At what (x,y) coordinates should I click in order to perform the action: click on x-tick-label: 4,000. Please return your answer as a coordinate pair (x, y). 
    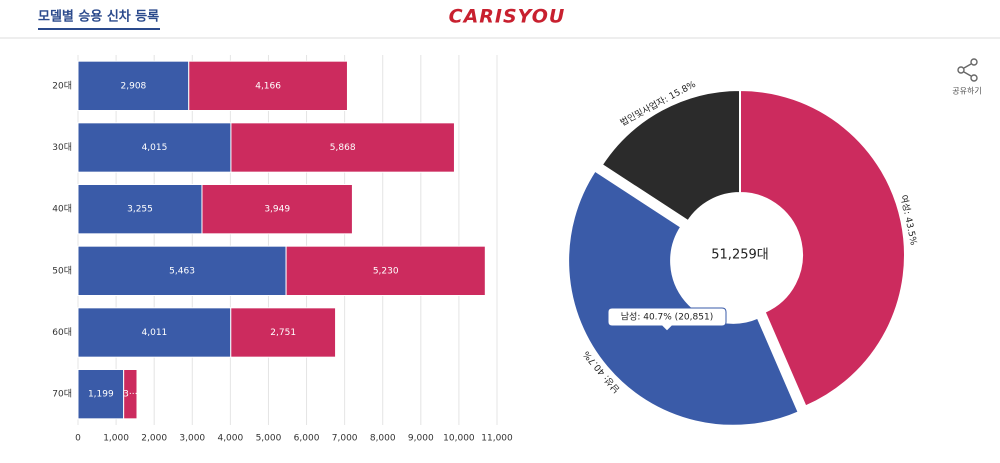
    Looking at the image, I should click on (230, 439).